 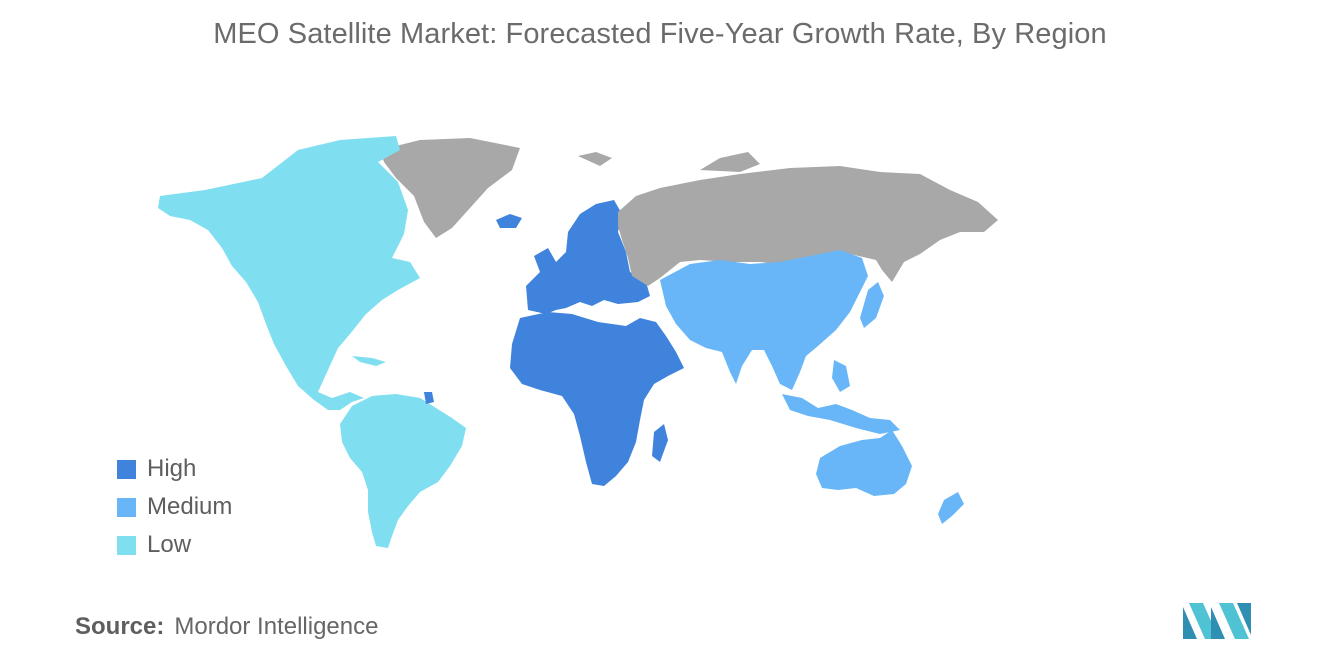 What do you see at coordinates (872, 305) in the screenshot?
I see `region-japan` at bounding box center [872, 305].